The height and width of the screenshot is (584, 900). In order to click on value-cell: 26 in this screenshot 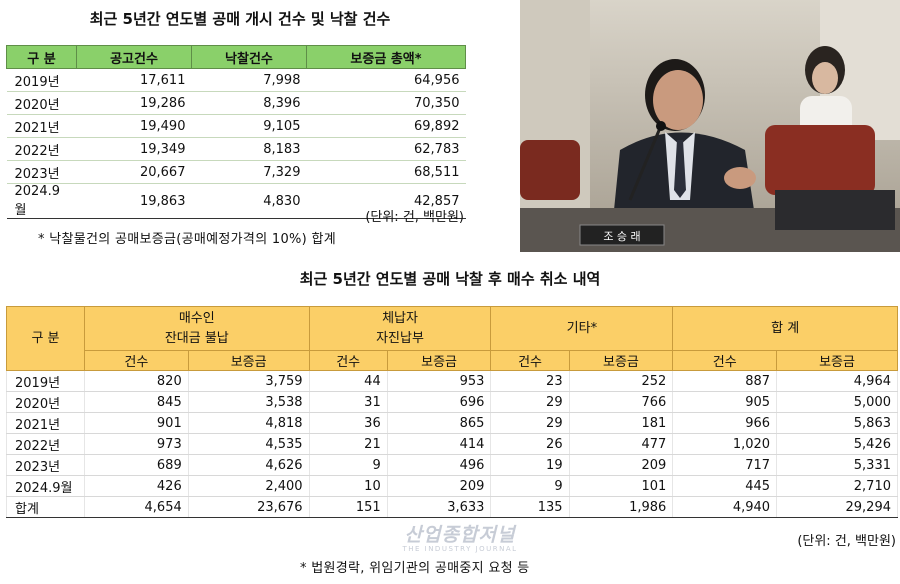, I will do `click(530, 444)`.